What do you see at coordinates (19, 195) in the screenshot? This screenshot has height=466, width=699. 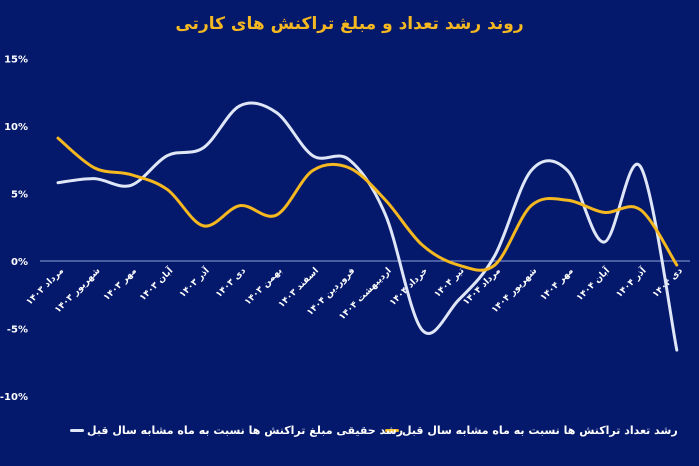 I see `y-tick-label: 5%` at bounding box center [19, 195].